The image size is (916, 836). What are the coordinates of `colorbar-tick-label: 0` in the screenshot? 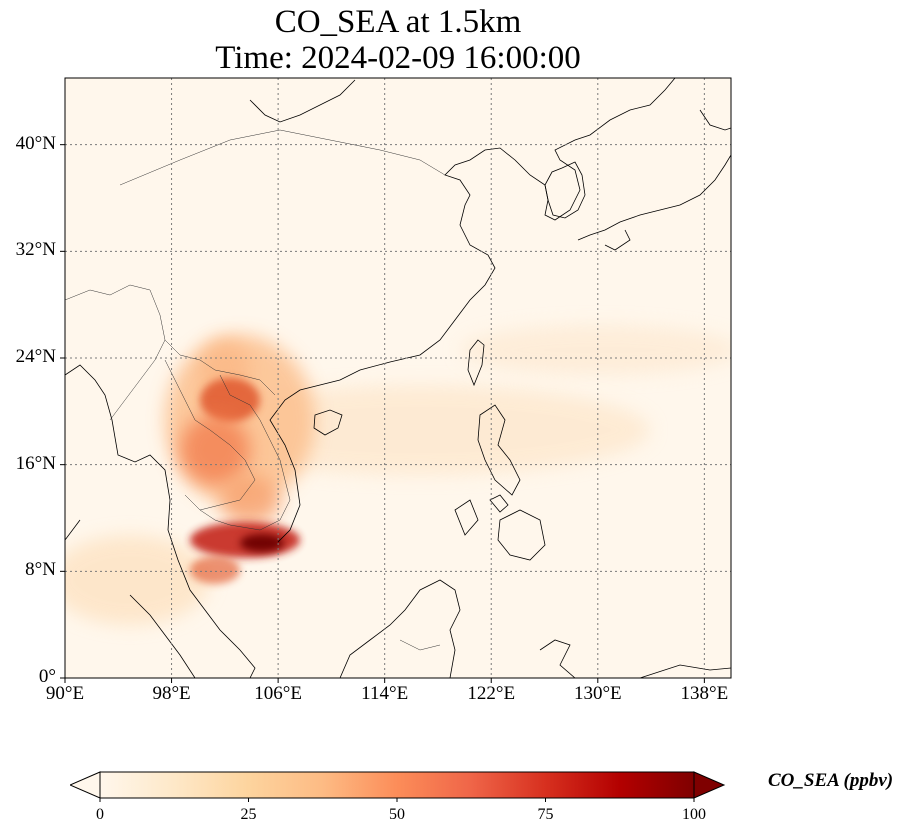 It's located at (100, 814).